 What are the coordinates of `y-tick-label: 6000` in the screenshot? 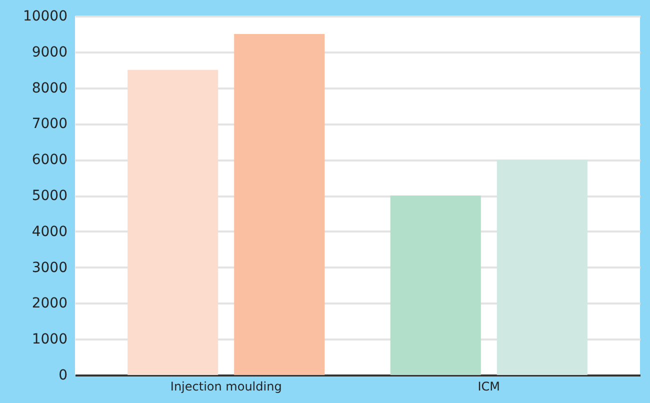 It's located at (50, 160).